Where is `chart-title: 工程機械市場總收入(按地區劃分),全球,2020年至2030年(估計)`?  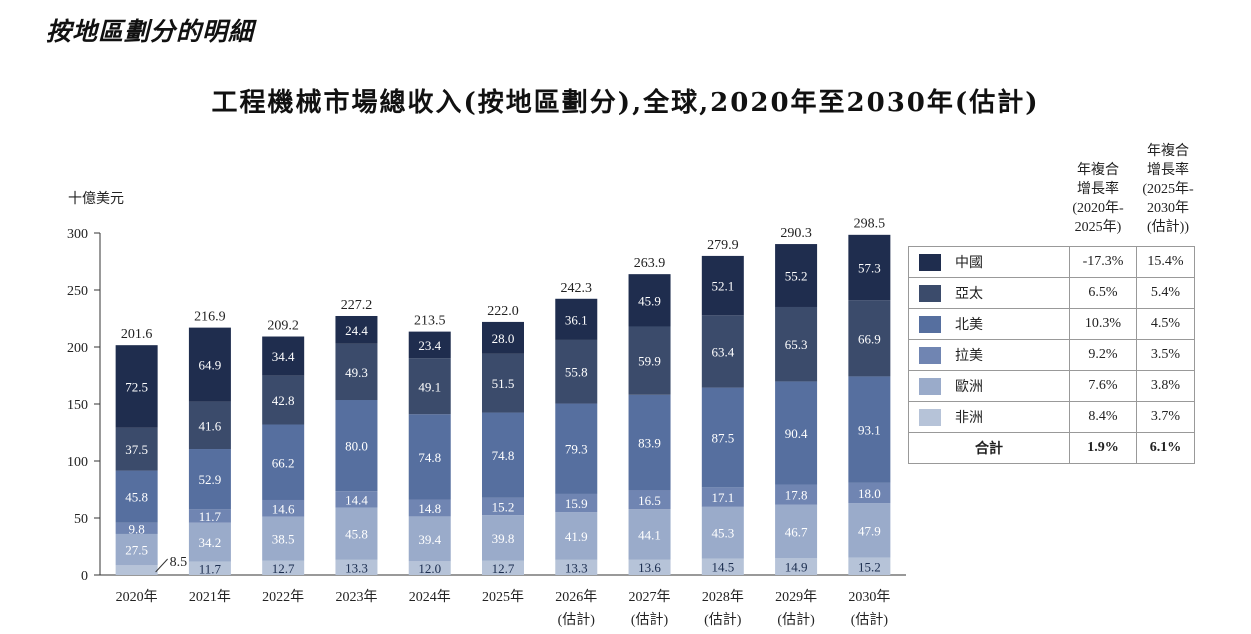 chart-title: 工程機械市場總收入(按地區劃分),全球,2020年至2030年(估計) is located at coordinates (625, 103).